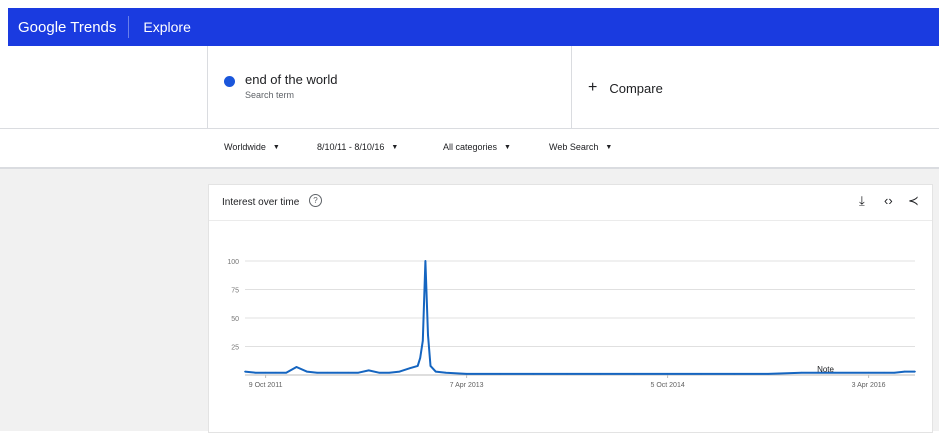 Image resolution: width=939 pixels, height=433 pixels. What do you see at coordinates (574, 147) in the screenshot?
I see `search-type-label: Web Search` at bounding box center [574, 147].